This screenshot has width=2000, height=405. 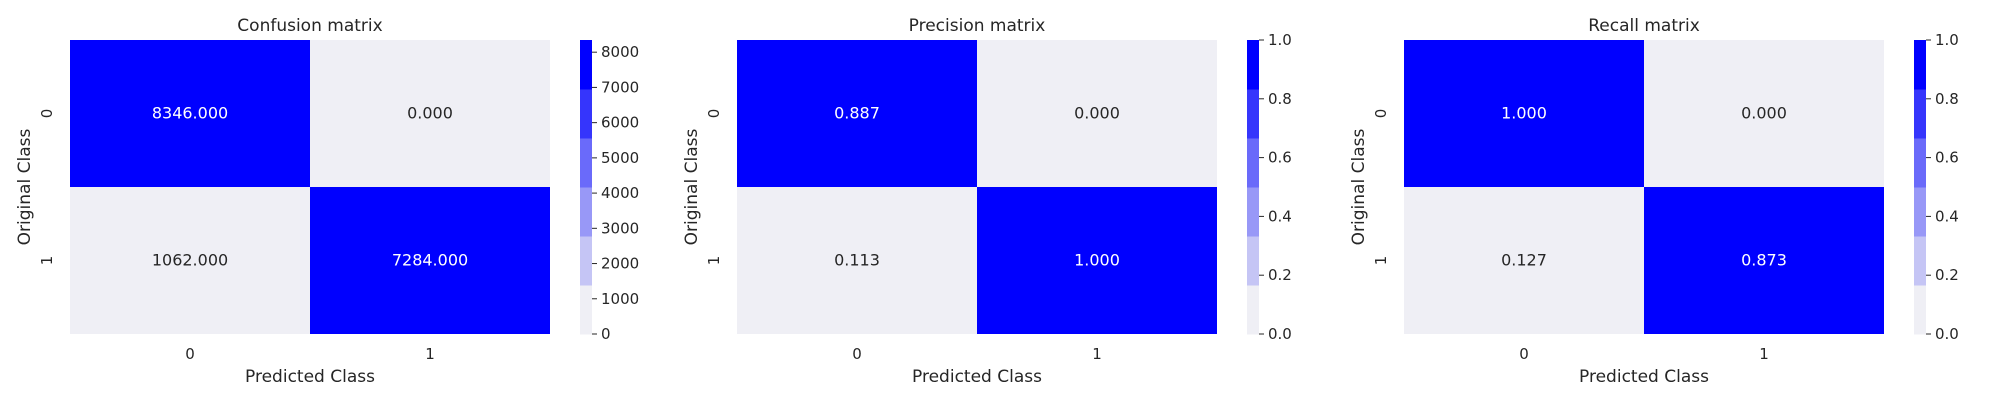 What do you see at coordinates (620, 193) in the screenshot?
I see `colorbar-tick-label: 4000` at bounding box center [620, 193].